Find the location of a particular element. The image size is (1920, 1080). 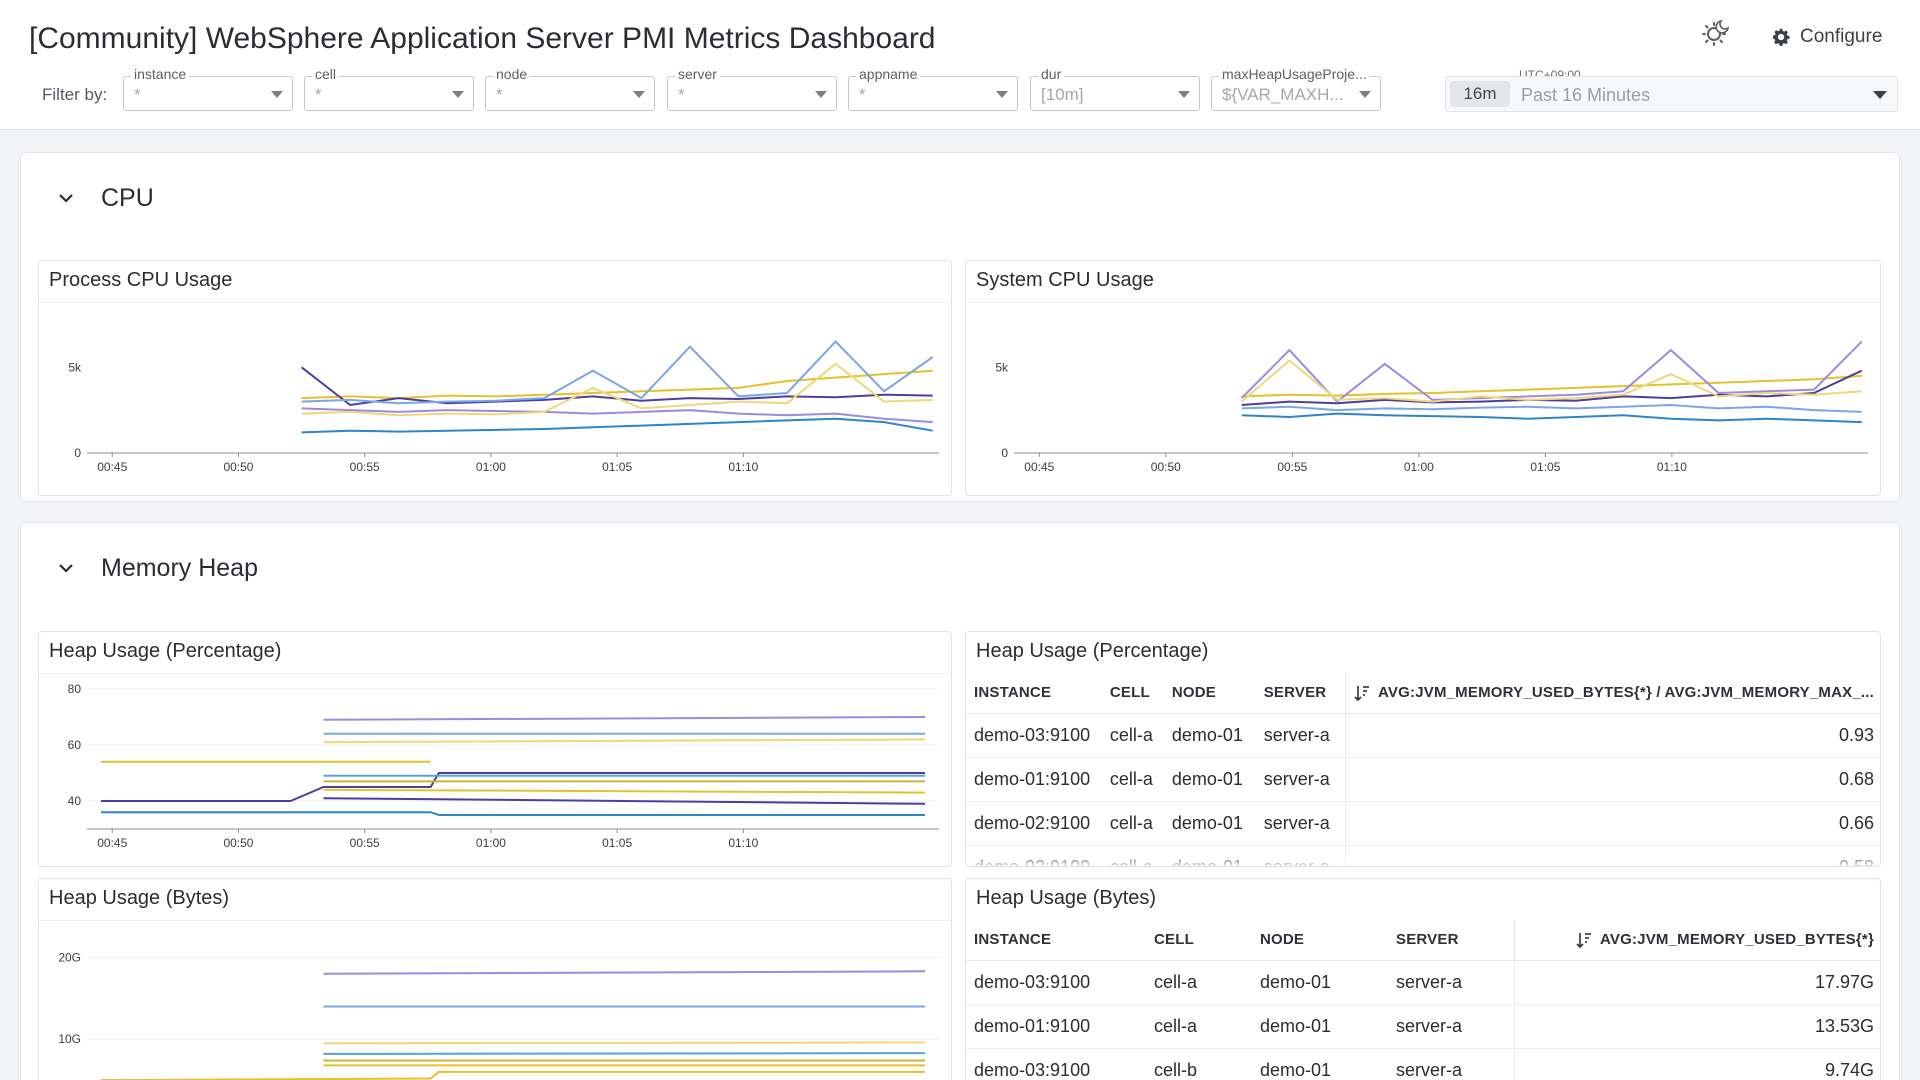

cell-instance: demo-01:9100 is located at coordinates (1056, 1026).